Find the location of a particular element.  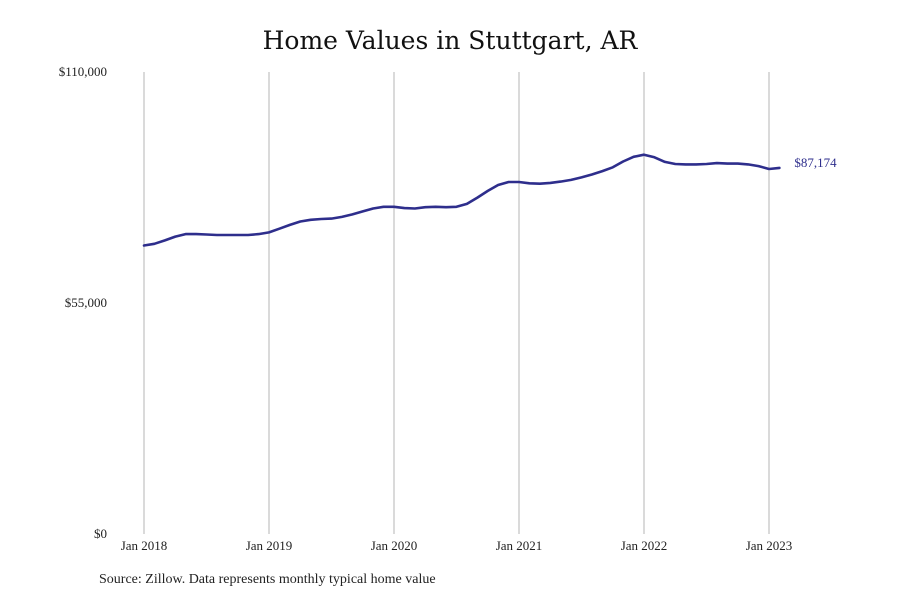

y-axis-ticks: $0 $55,000 $110,000 is located at coordinates (83, 302).